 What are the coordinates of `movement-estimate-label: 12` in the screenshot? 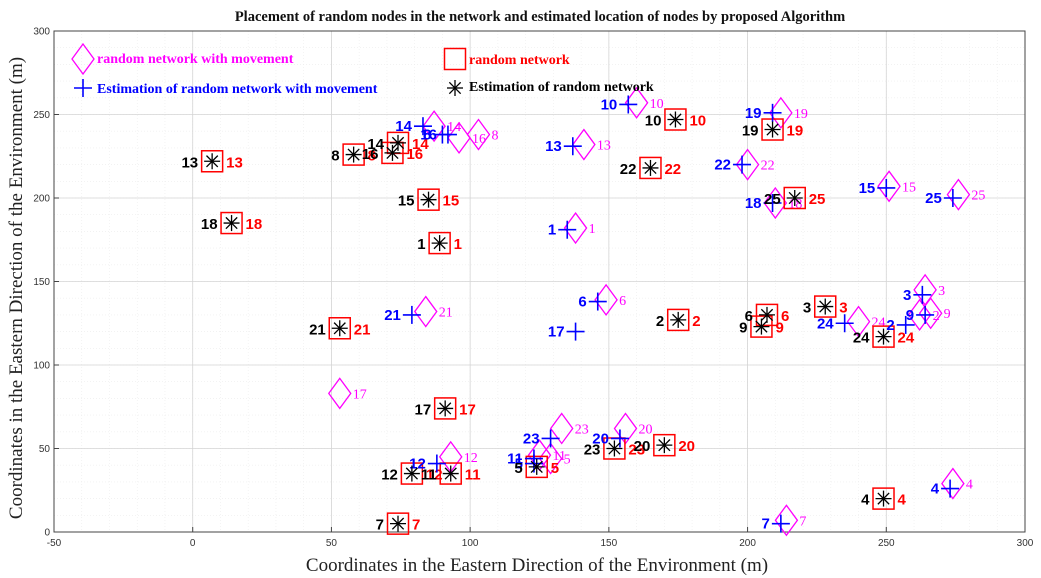 It's located at (417, 464).